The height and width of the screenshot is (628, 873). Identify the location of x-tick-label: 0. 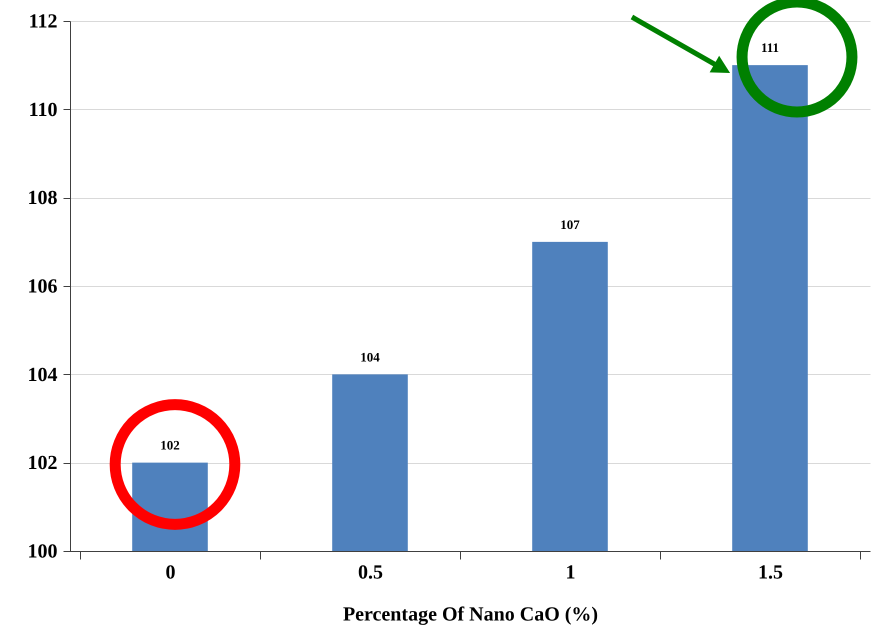
(171, 573).